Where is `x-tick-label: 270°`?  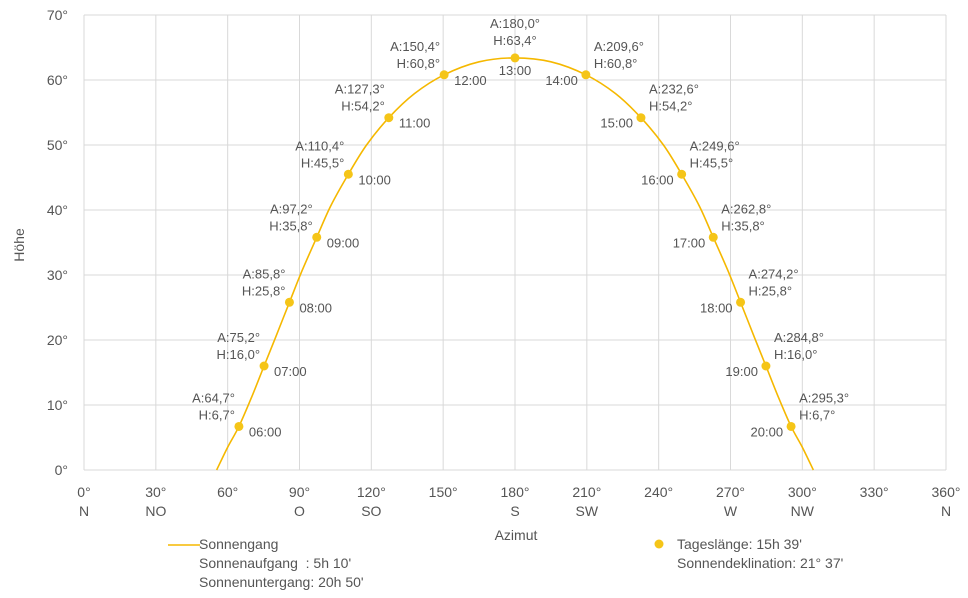 x-tick-label: 270° is located at coordinates (730, 492).